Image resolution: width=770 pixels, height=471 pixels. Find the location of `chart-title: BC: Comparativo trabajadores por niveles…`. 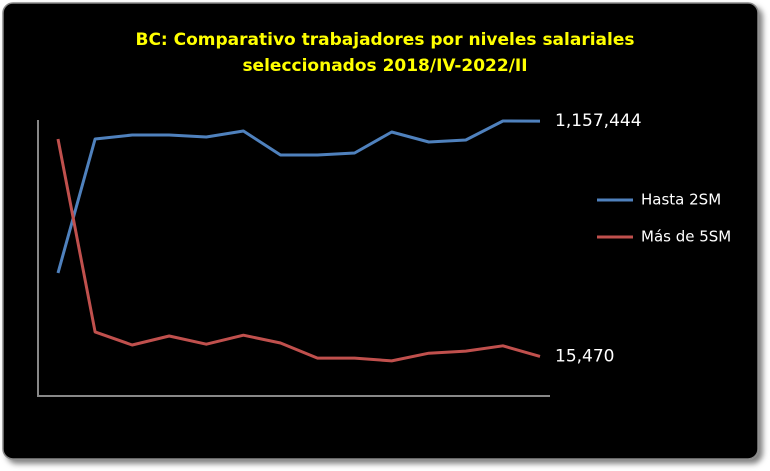

chart-title: BC: Comparativo trabajadores por niveles… is located at coordinates (384, 40).